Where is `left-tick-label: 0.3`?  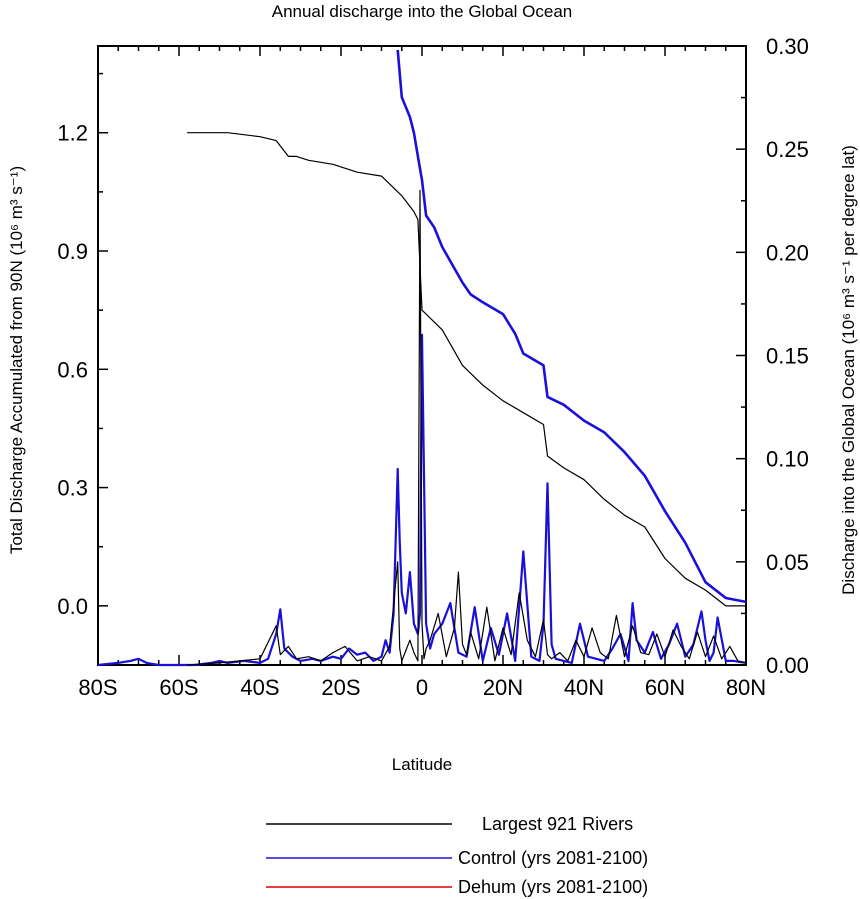
left-tick-label: 0.3 is located at coordinates (72, 488).